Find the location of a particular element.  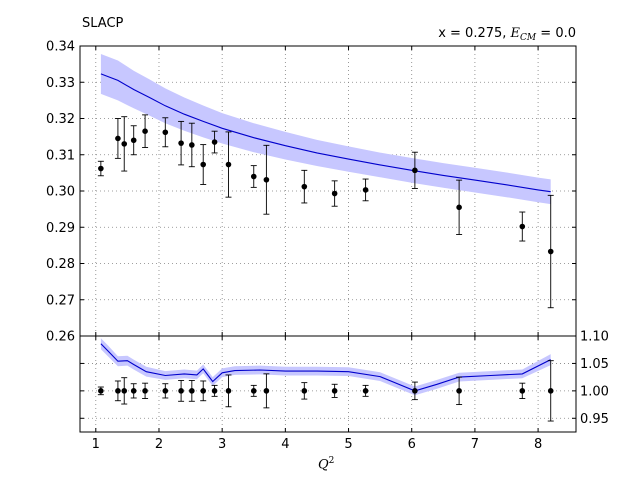

main-y-tick-label: 0.27 is located at coordinates (60, 300).